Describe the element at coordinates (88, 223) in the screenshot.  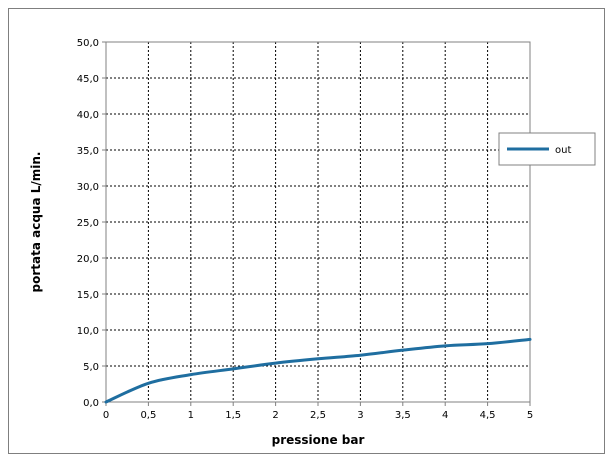
I see `y-tick-label: 25,0` at that location.